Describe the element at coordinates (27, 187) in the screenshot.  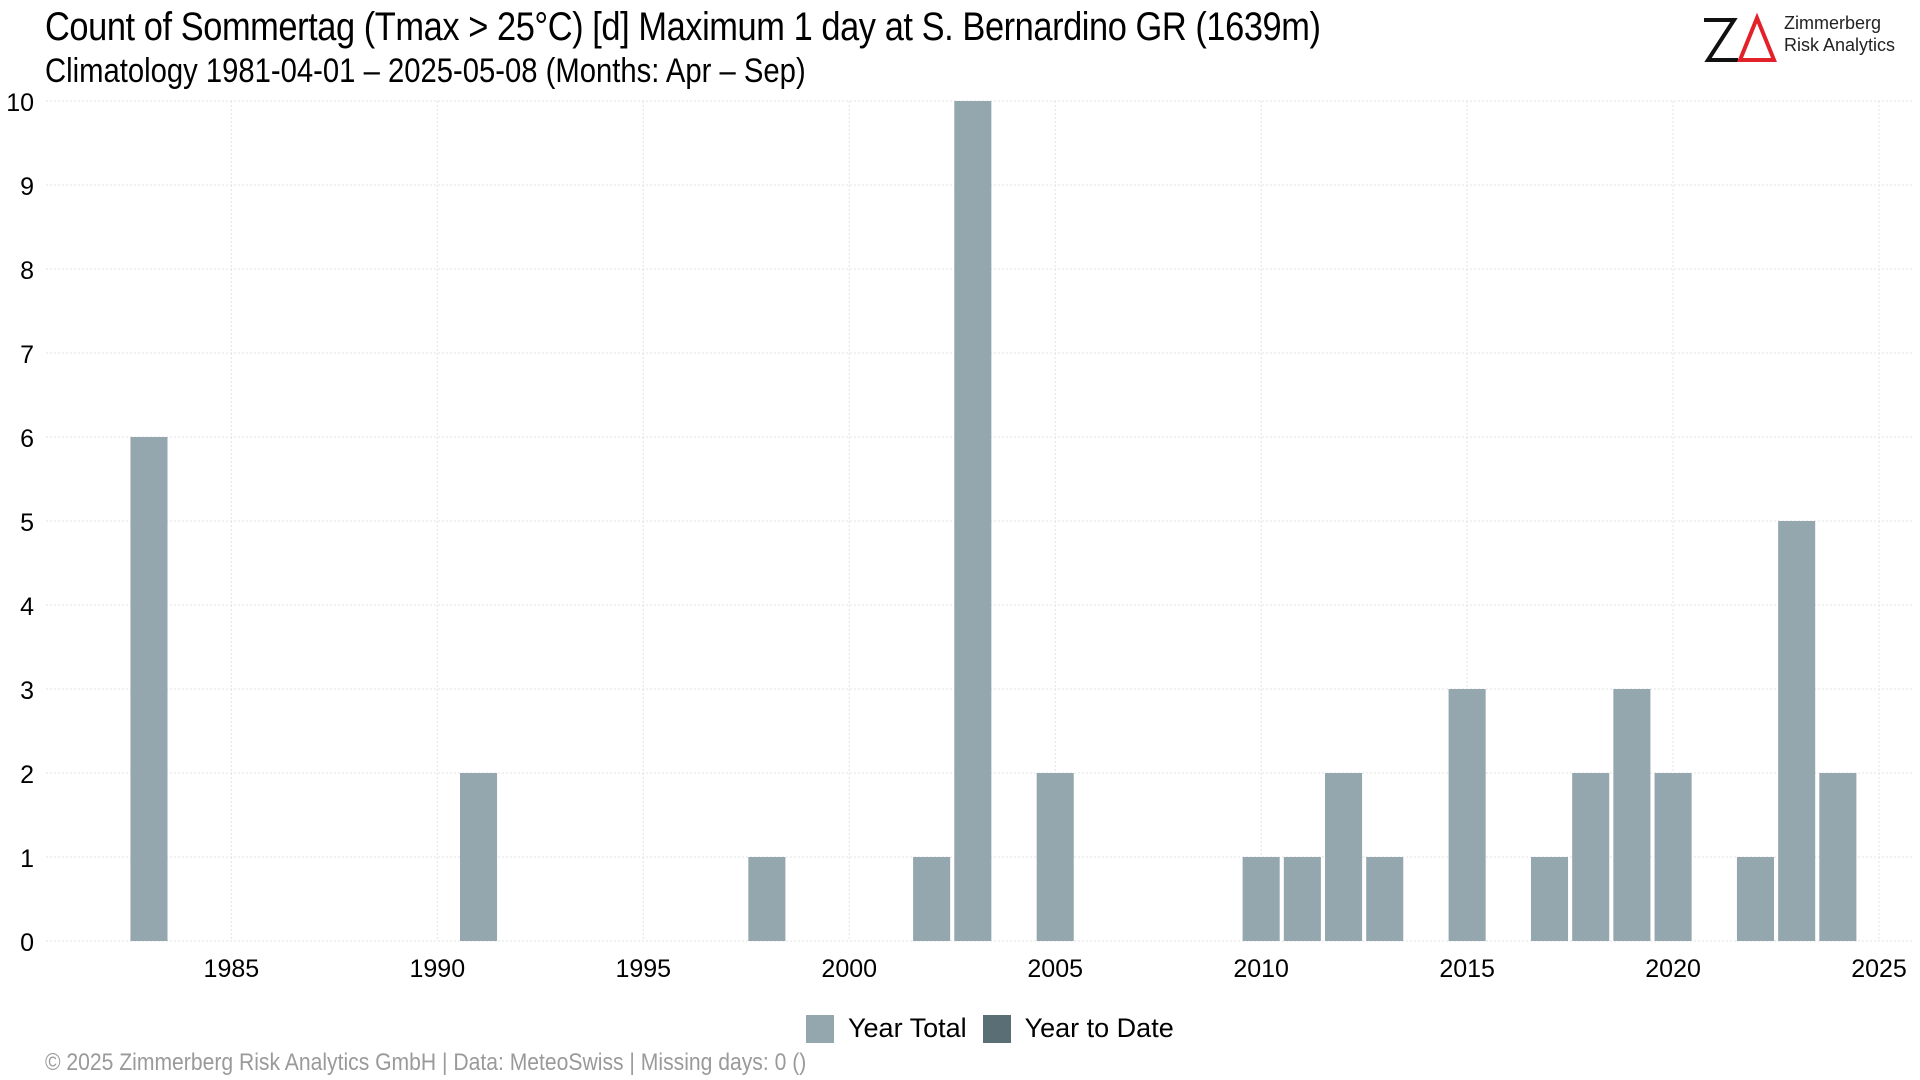
I see `y-tick-label: 9` at that location.